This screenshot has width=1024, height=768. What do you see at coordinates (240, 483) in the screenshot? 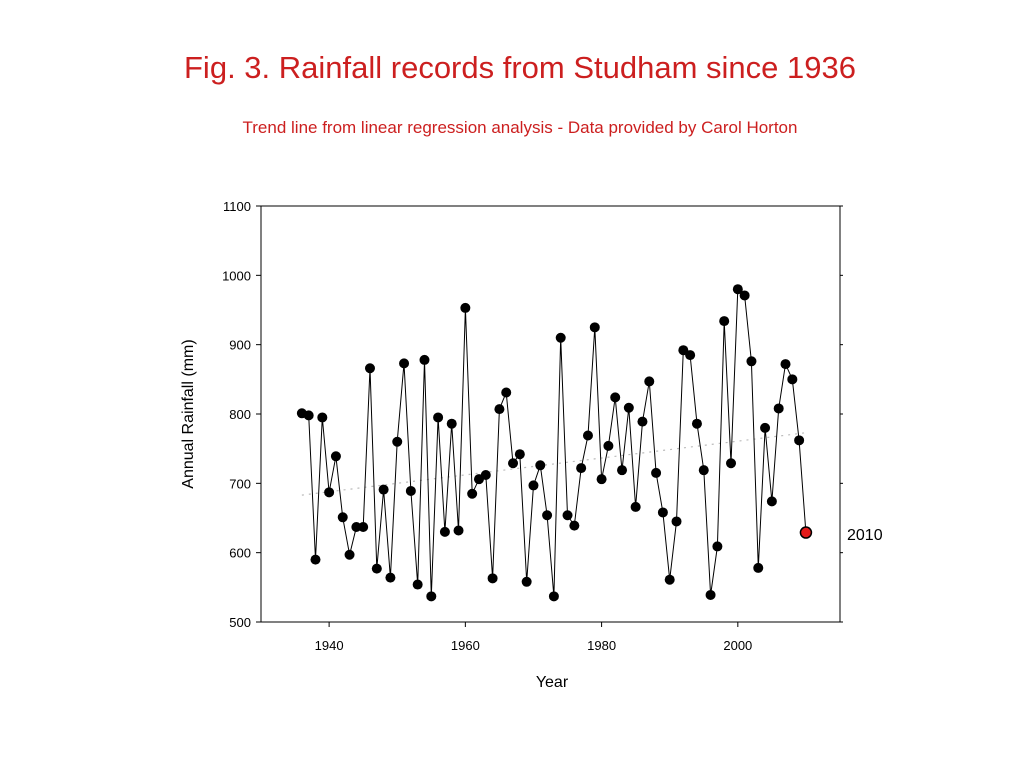
I see `y-tick-label: 700` at bounding box center [240, 483].